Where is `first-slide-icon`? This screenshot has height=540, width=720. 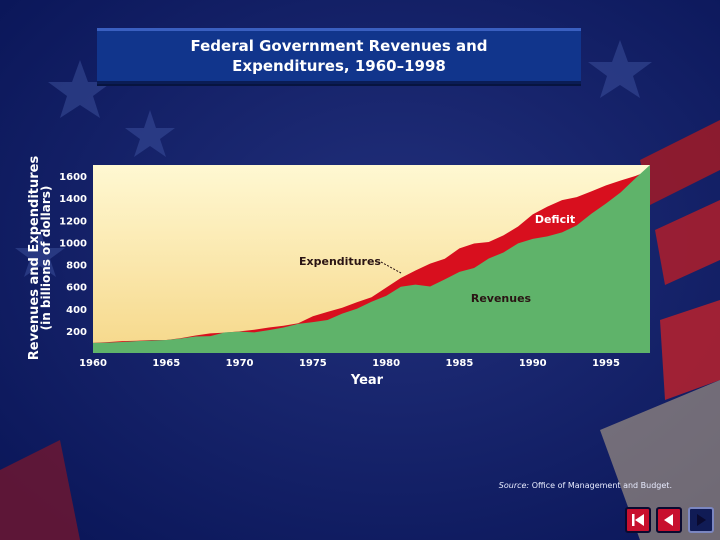
first-slide-icon is located at coordinates (638, 520).